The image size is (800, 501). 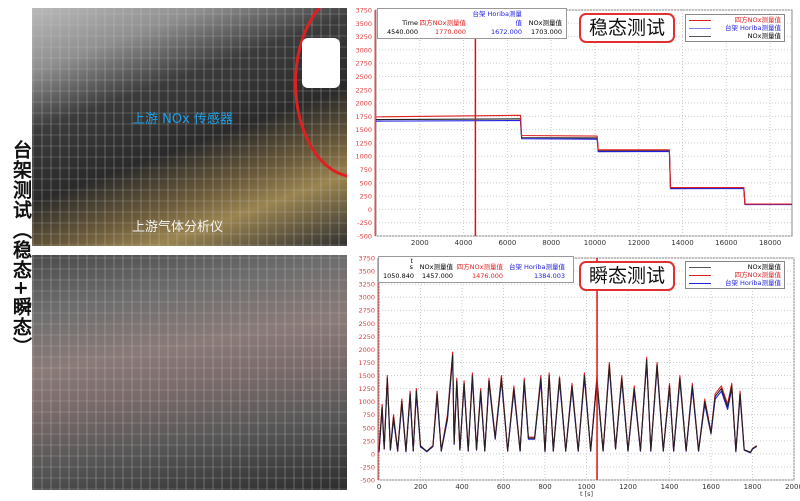 What do you see at coordinates (726, 243) in the screenshot?
I see `x-tick-label: 16000` at bounding box center [726, 243].